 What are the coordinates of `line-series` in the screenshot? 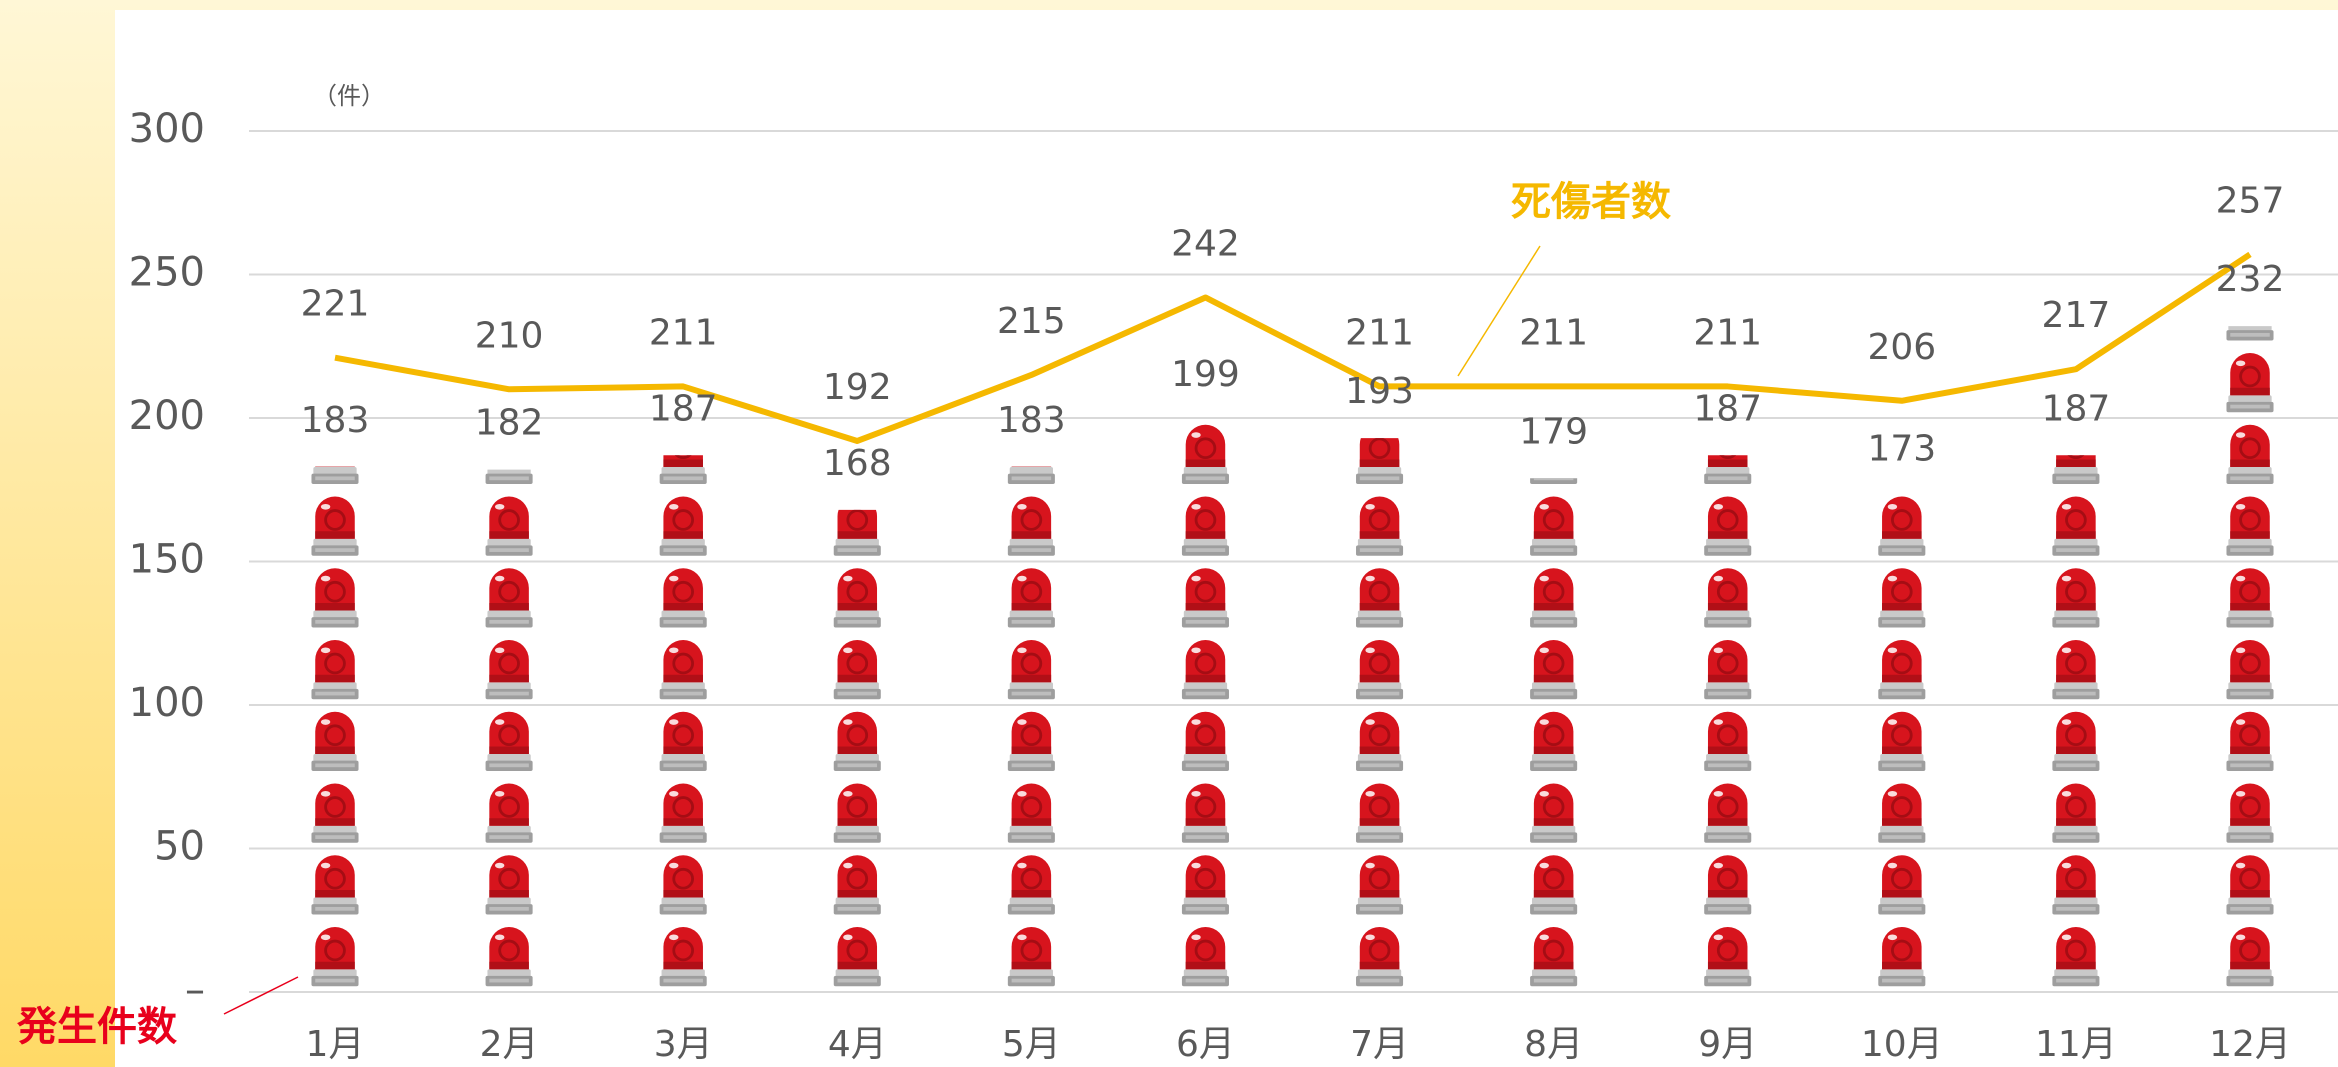 It's located at (1293, 347).